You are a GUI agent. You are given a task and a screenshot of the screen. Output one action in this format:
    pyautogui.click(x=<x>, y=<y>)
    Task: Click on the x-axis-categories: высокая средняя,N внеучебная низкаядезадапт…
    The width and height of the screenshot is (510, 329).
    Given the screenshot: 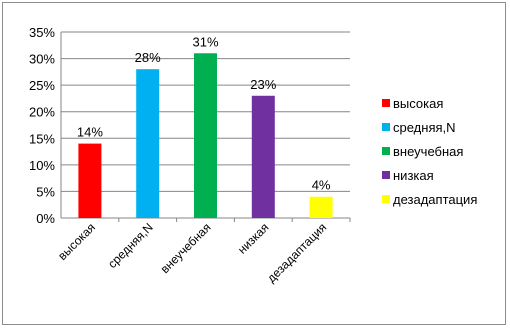 What is the action you would take?
    pyautogui.click(x=192, y=252)
    